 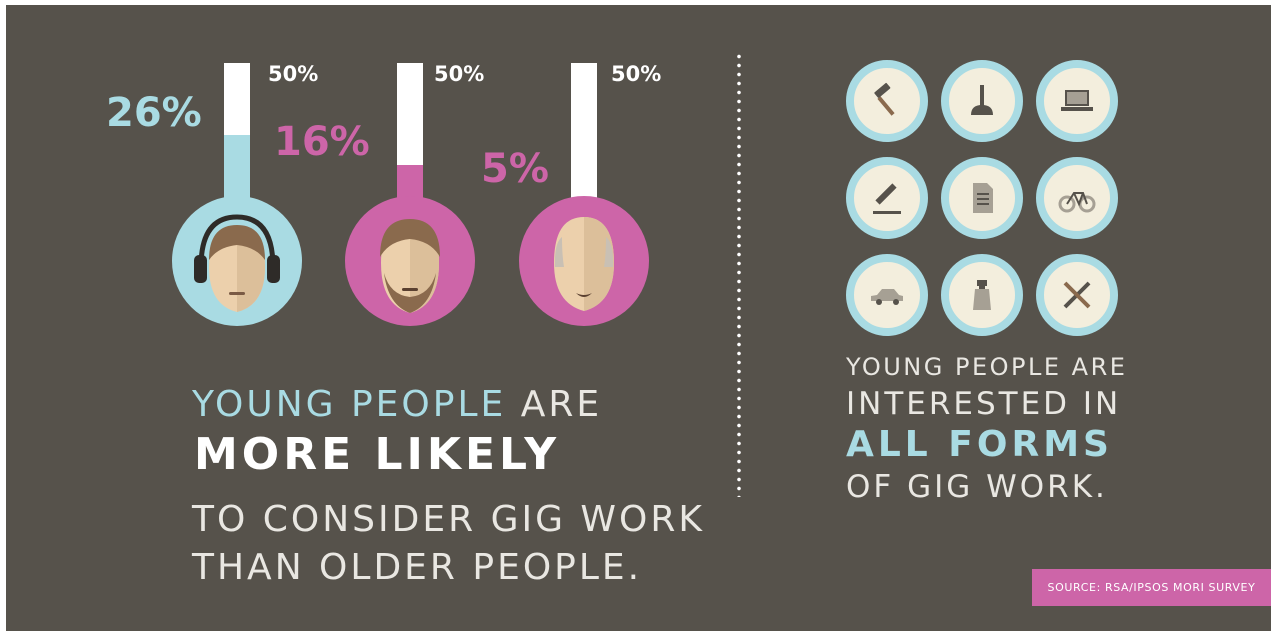 I want to click on right-line-1: YOUNG PEOPLE ARE, so click(x=987, y=367).